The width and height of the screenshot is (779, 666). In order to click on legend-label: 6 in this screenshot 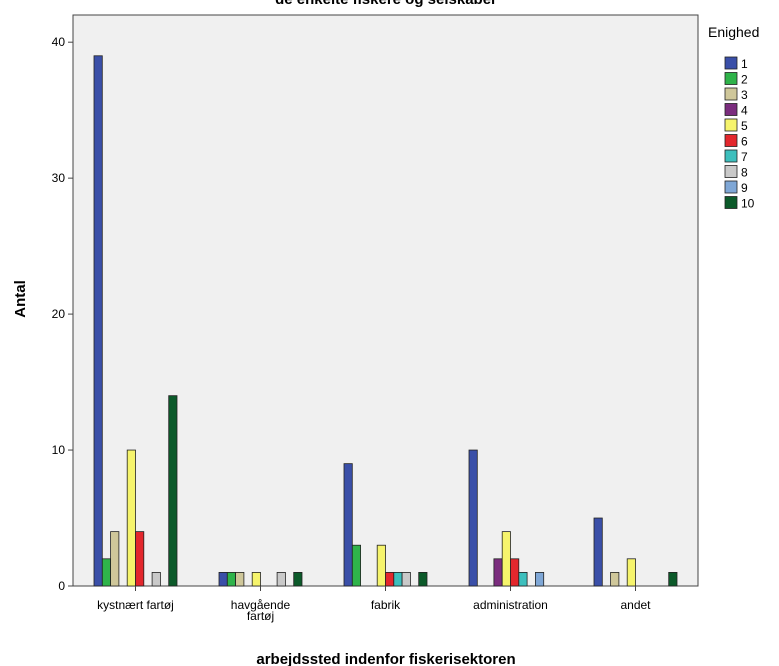, I will do `click(744, 142)`.